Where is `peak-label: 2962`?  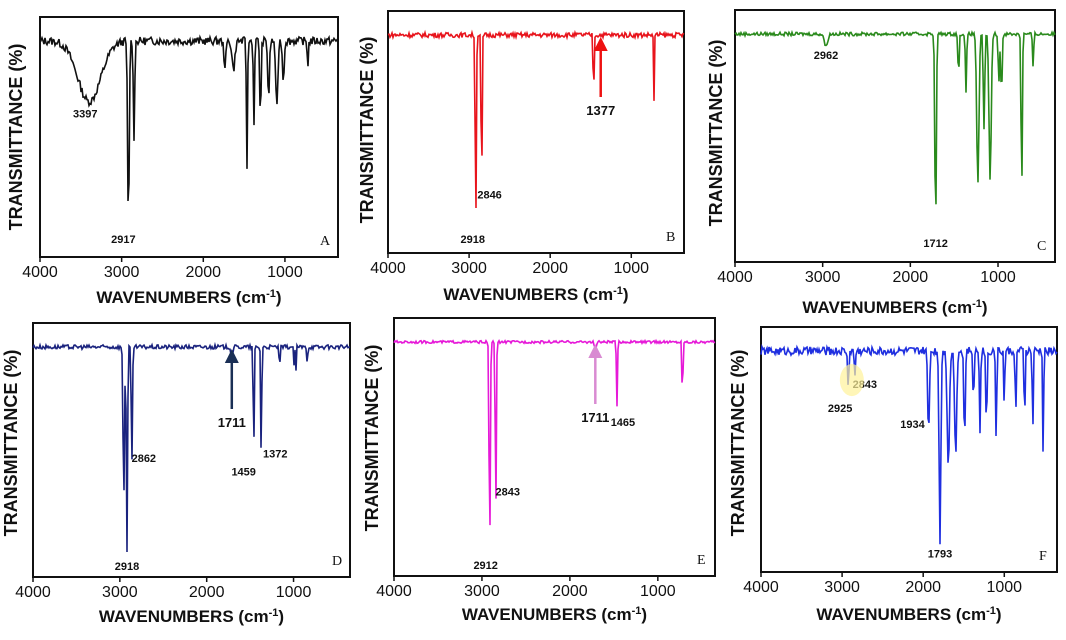
peak-label: 2962 is located at coordinates (826, 56).